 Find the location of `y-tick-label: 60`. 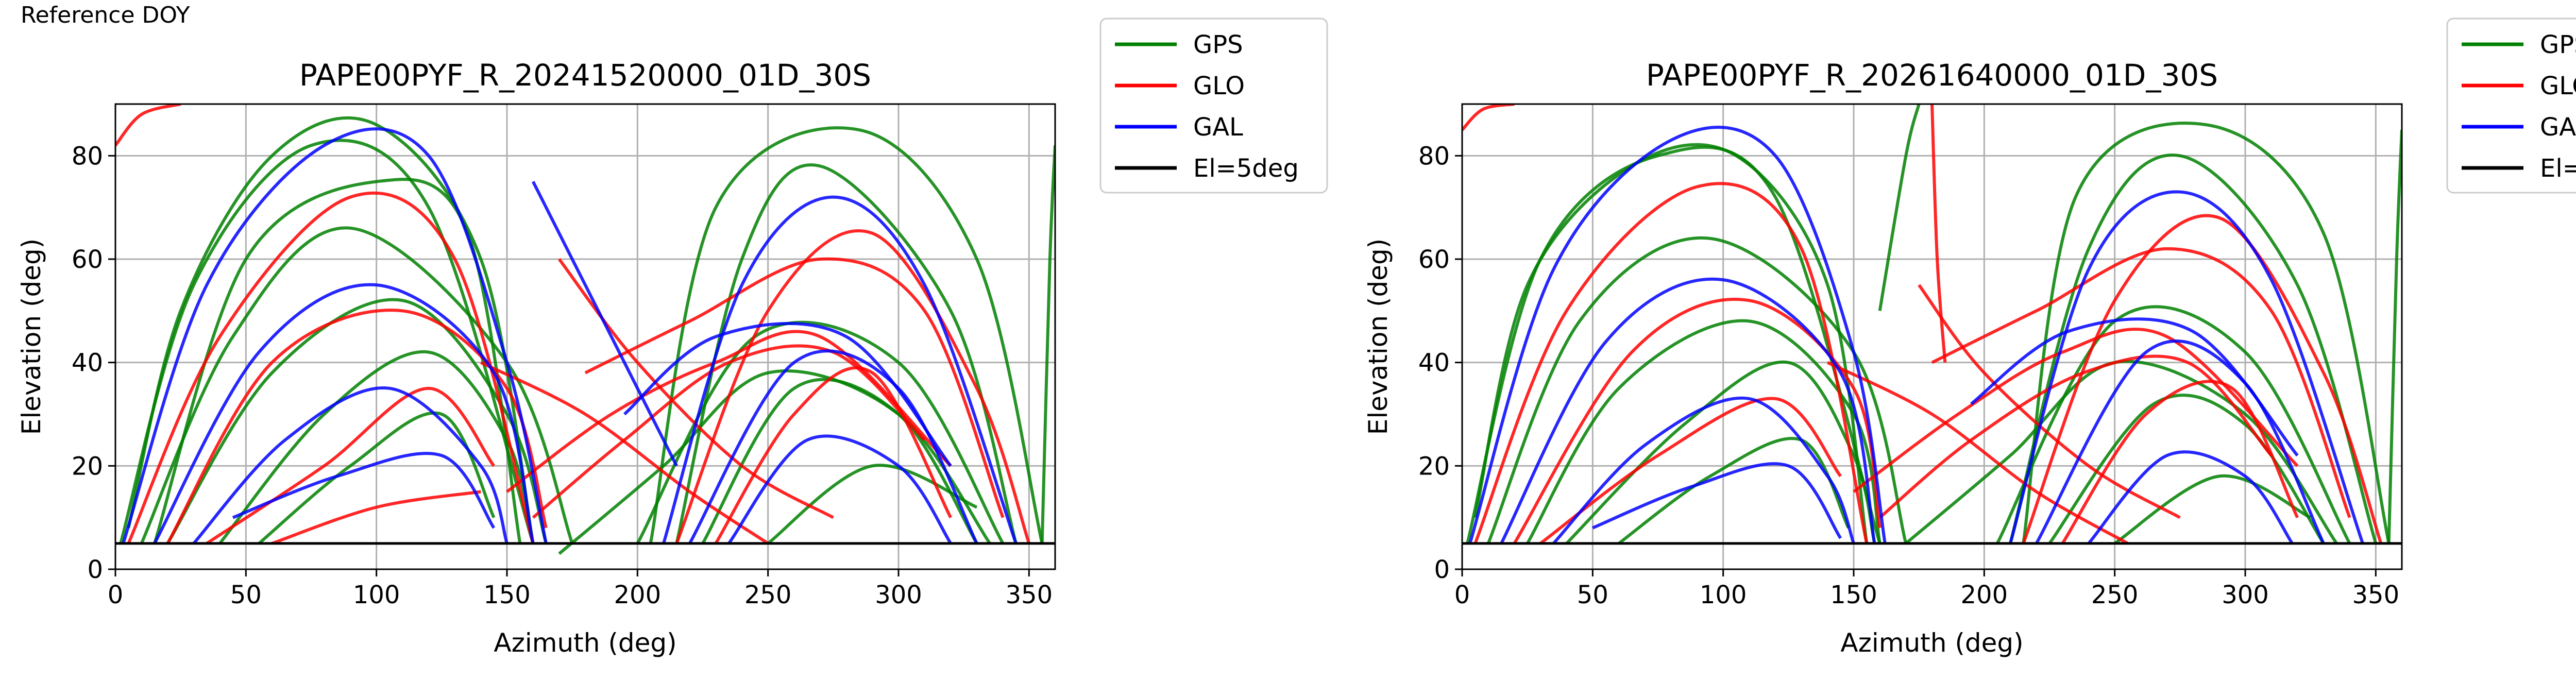

y-tick-label: 60 is located at coordinates (87, 259).